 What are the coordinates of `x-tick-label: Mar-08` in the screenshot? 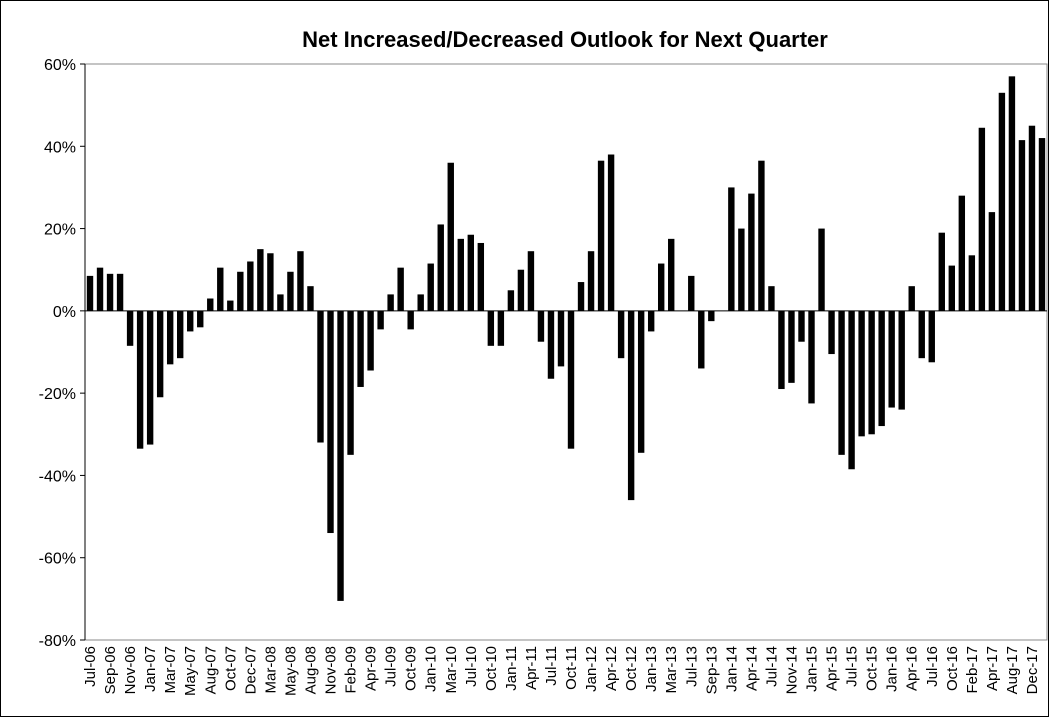 It's located at (270, 670).